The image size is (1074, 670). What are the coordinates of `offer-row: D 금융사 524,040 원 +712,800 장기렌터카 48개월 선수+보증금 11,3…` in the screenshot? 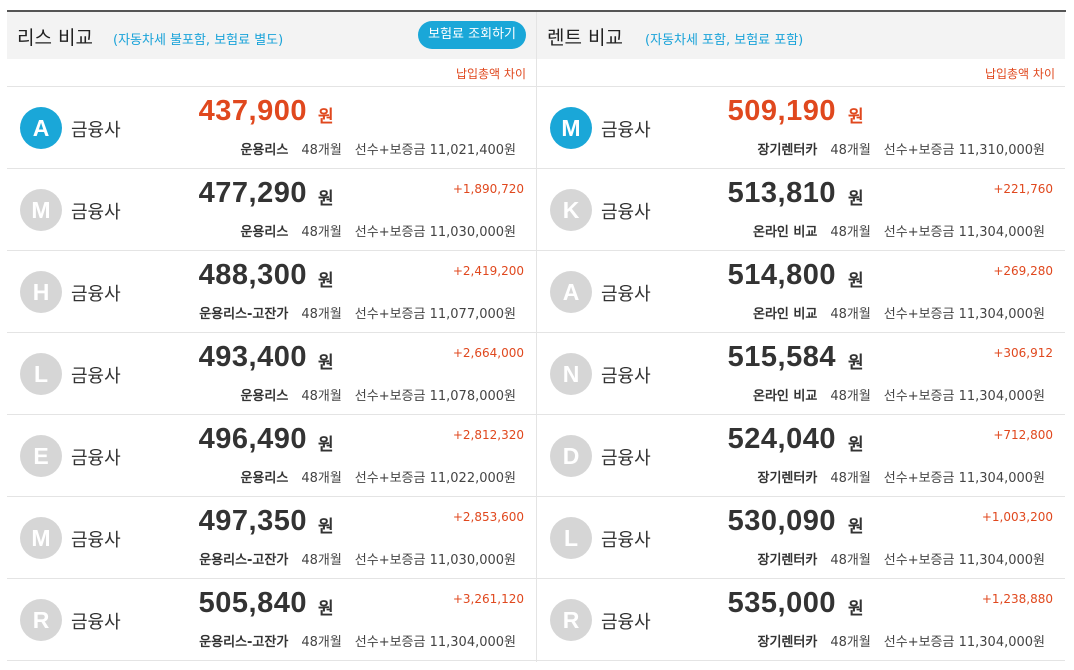 It's located at (801, 456).